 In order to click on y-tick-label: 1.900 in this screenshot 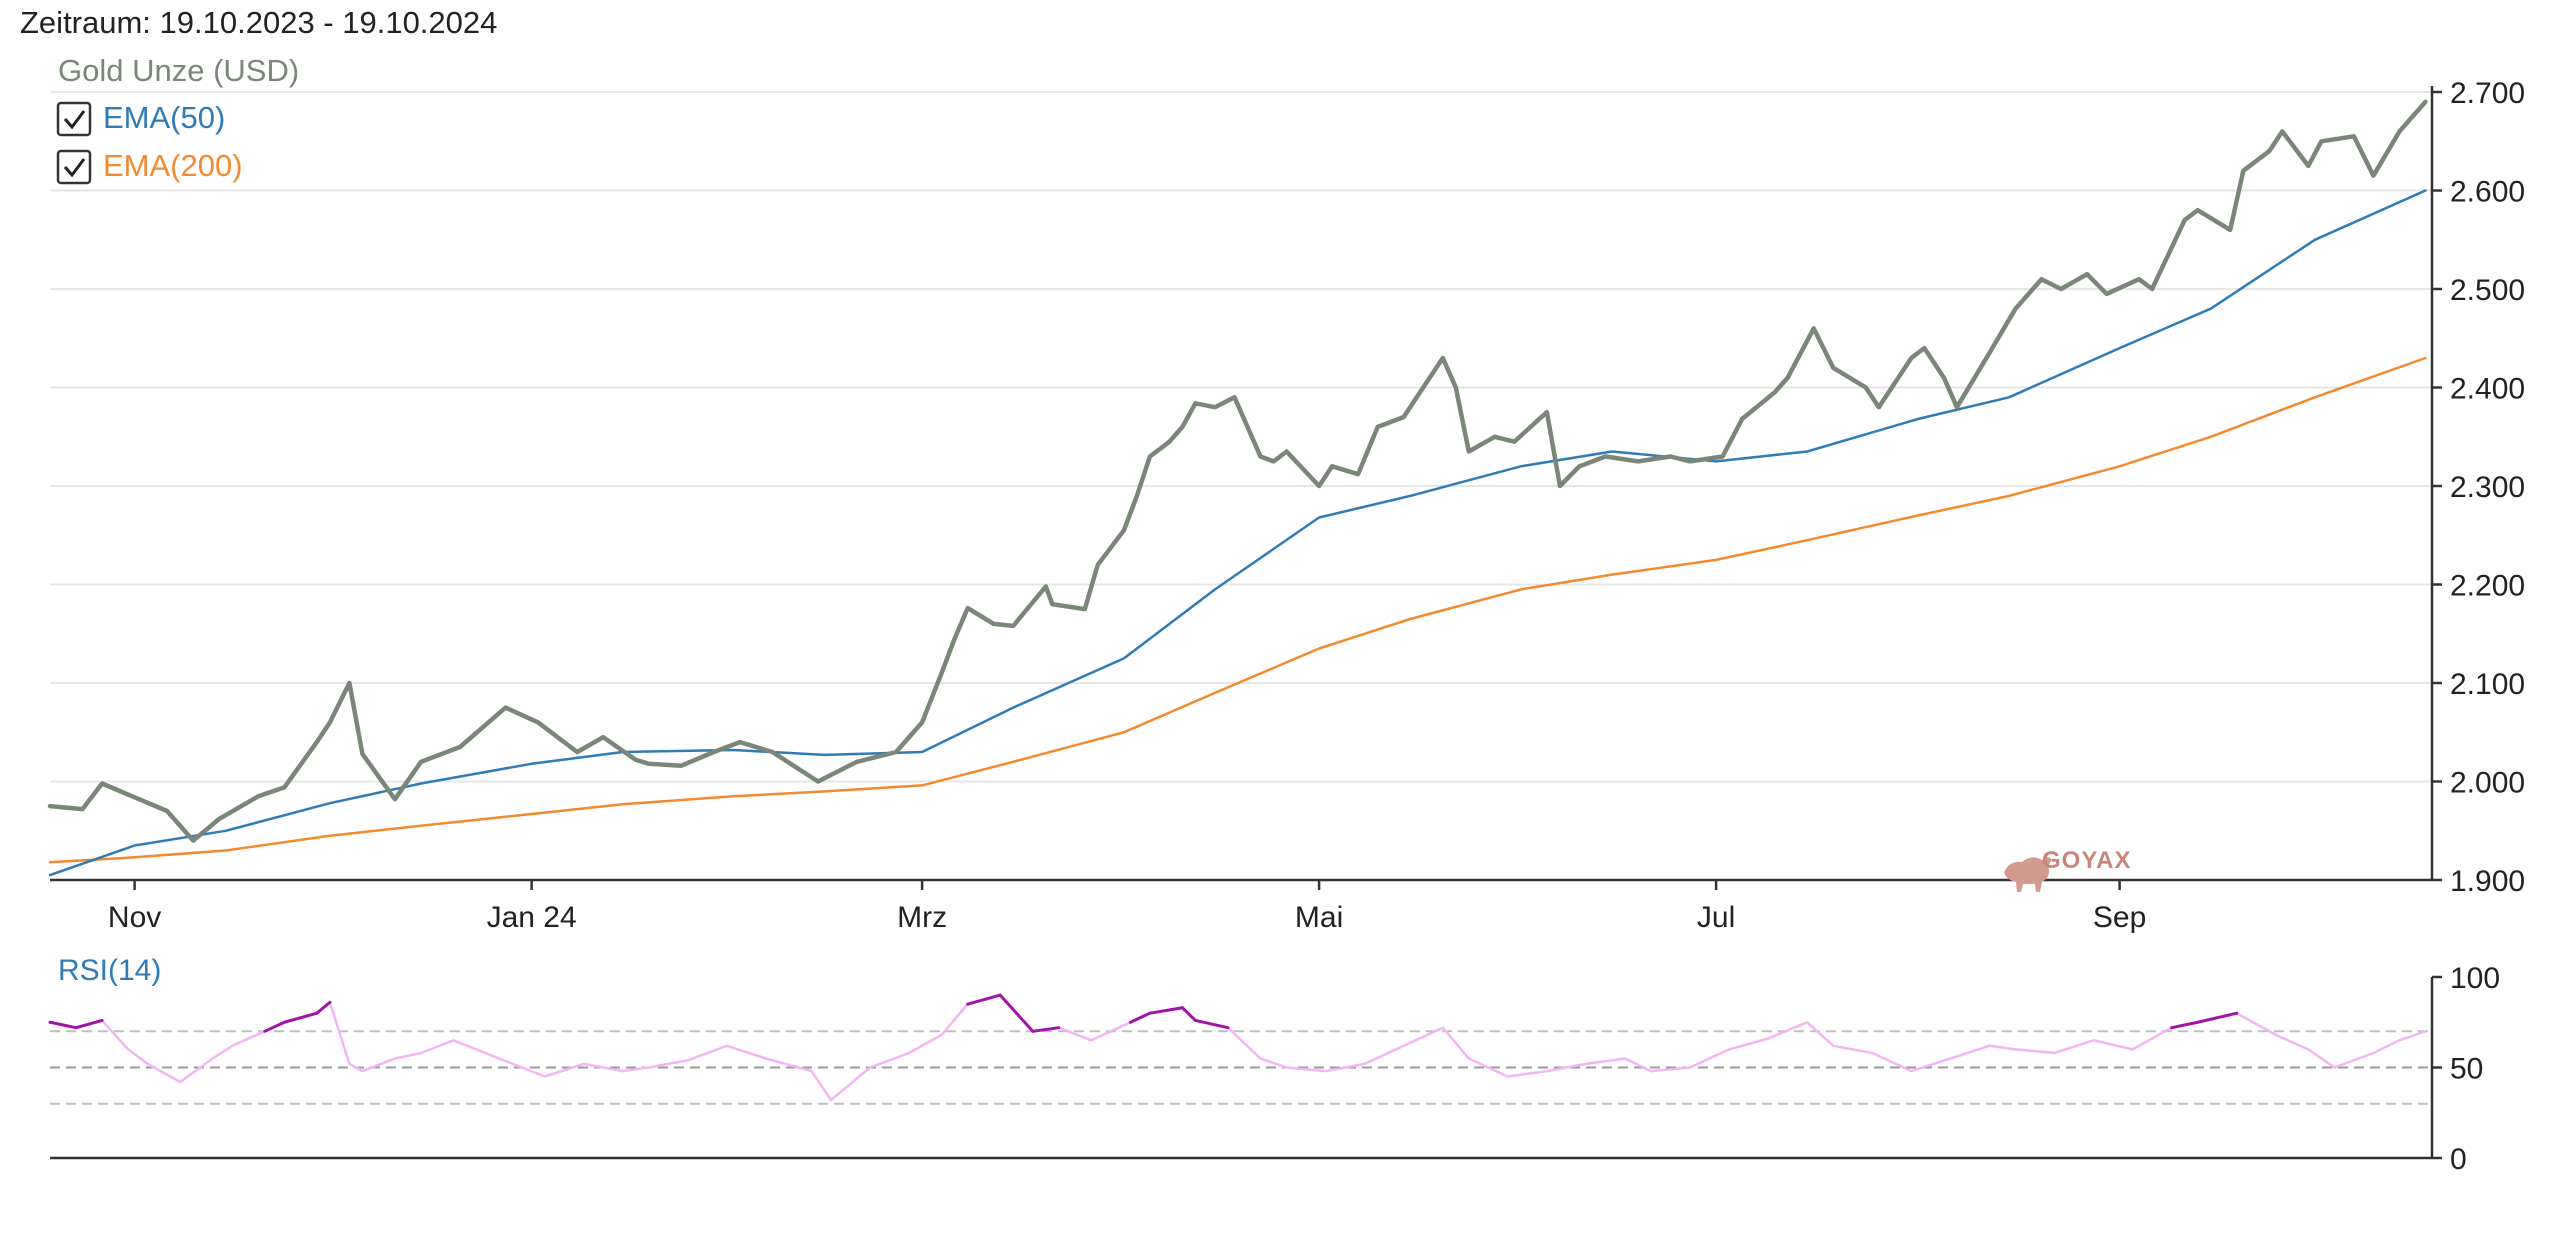, I will do `click(2487, 881)`.